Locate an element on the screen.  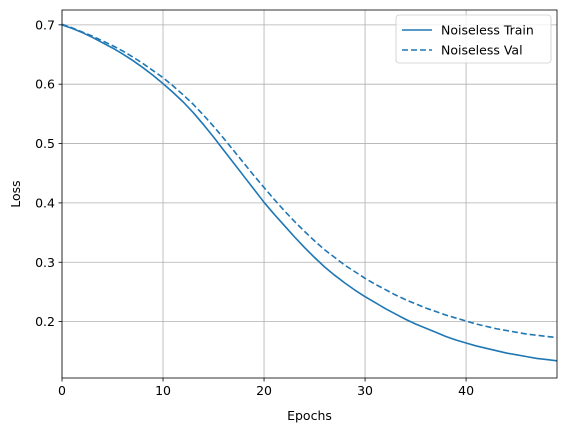
x-tick-label: 20 is located at coordinates (264, 390).